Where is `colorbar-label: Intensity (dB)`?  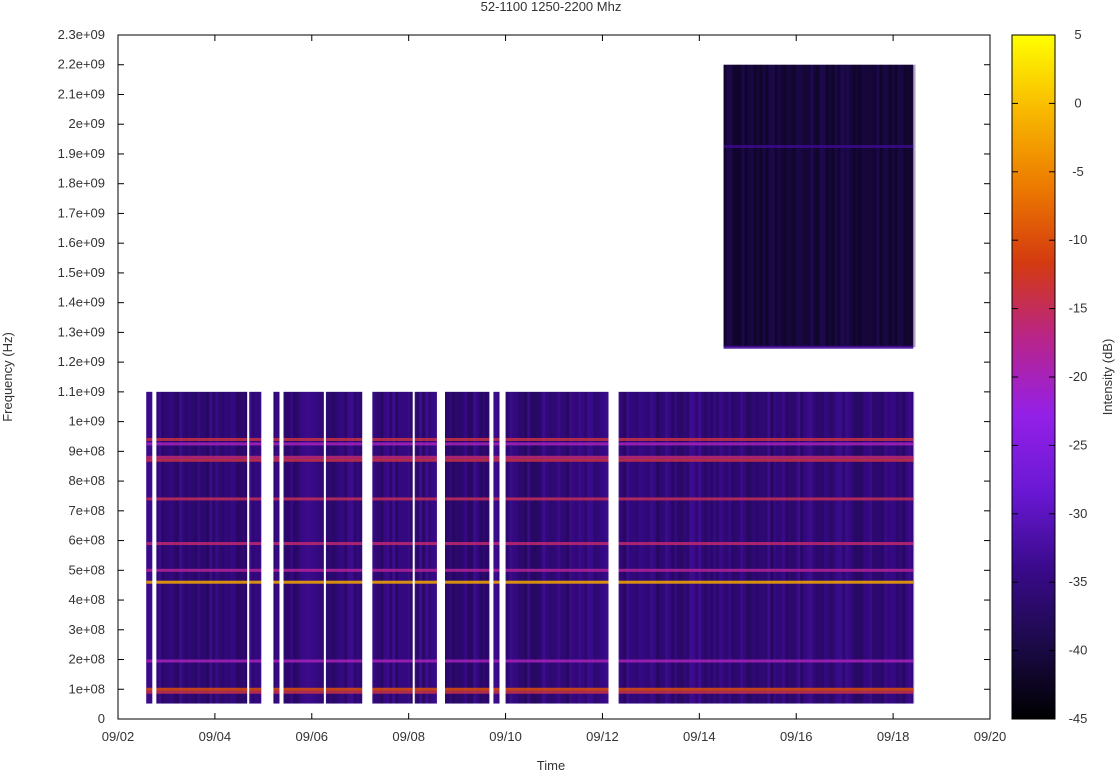 colorbar-label: Intensity (dB) is located at coordinates (1107, 377).